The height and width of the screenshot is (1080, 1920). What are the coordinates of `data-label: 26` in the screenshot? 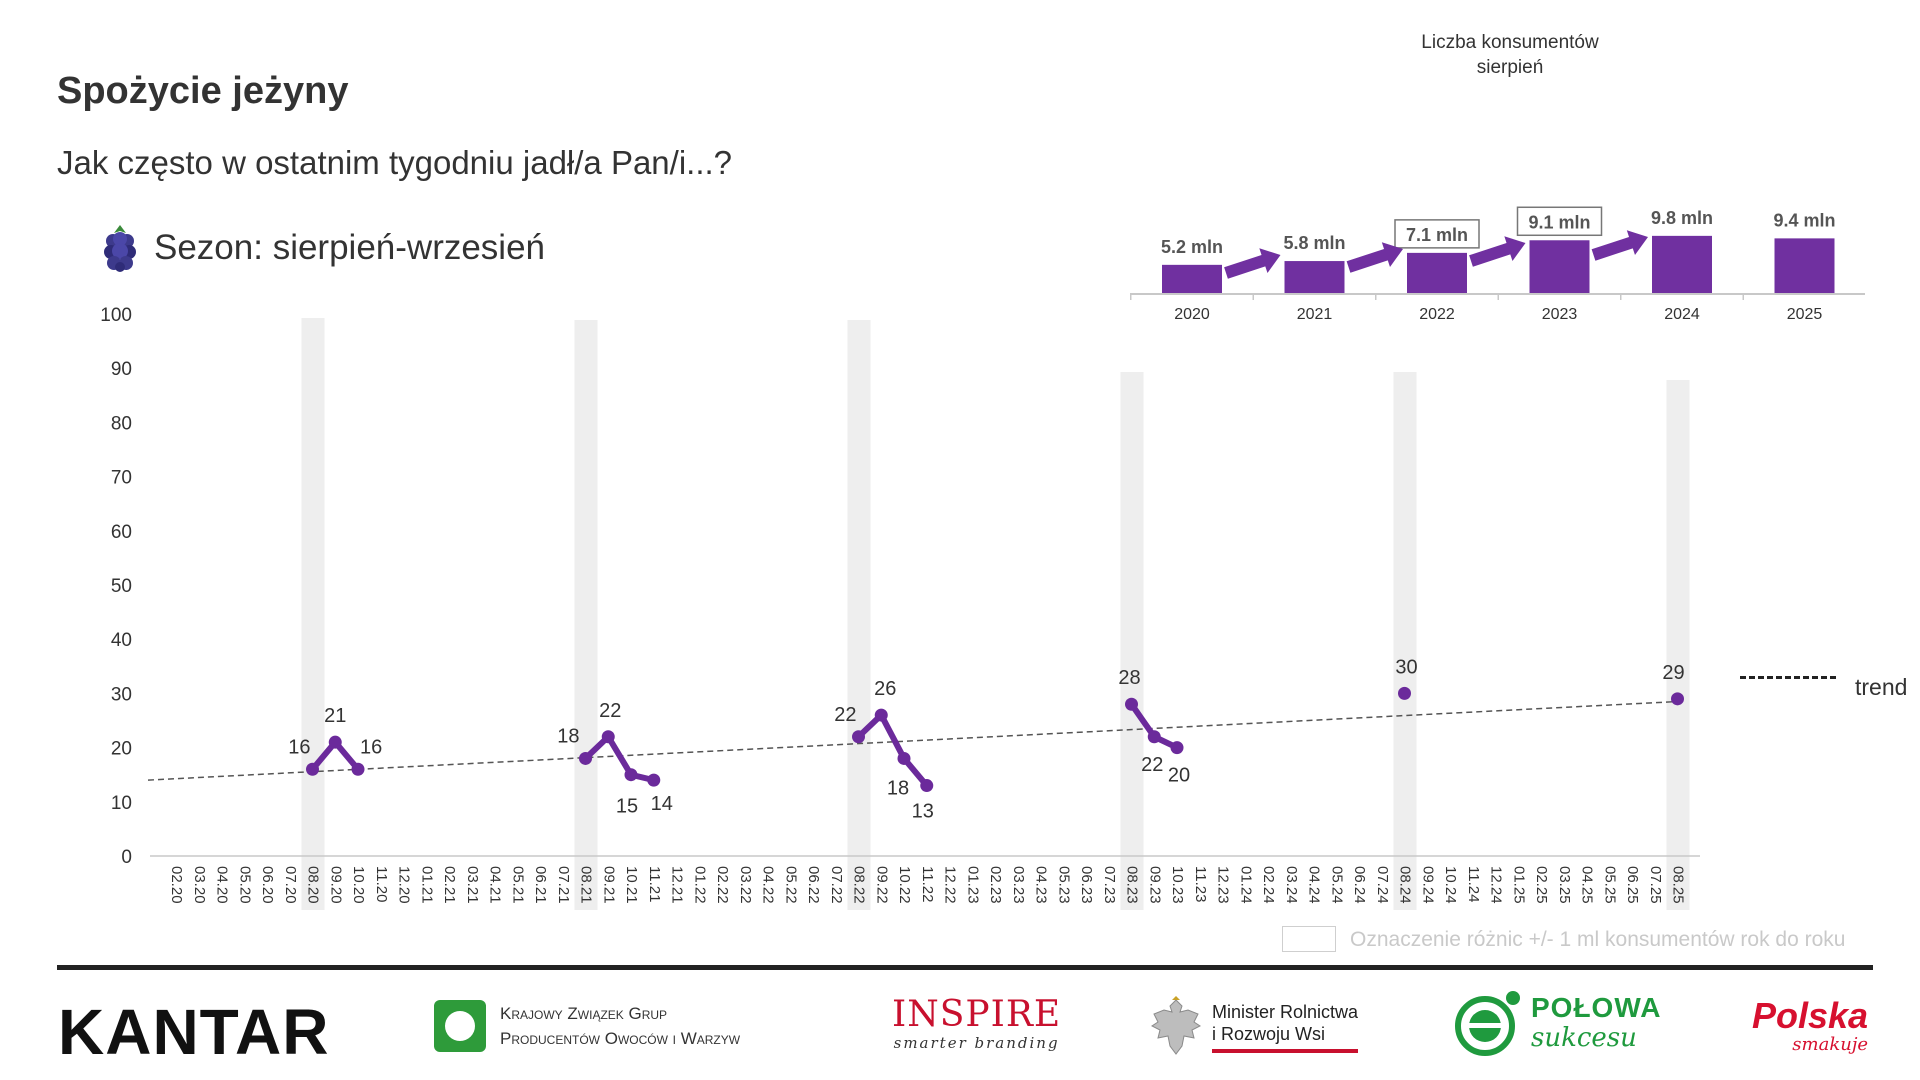 It's located at (885, 689).